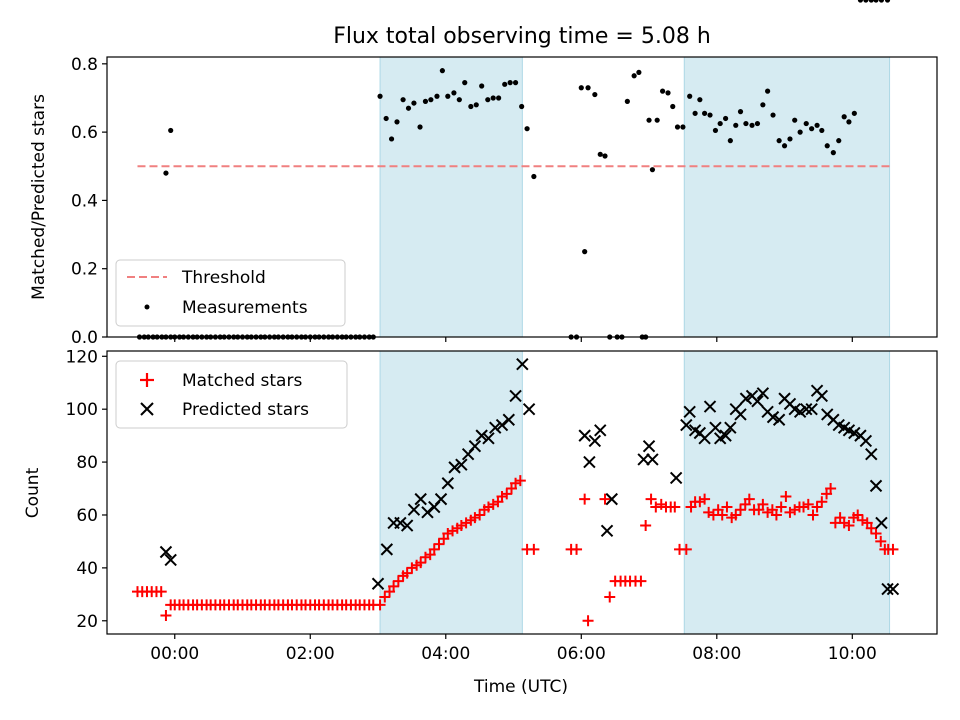  Describe the element at coordinates (84, 270) in the screenshot. I see `top-y-tick-label: 0.2` at that location.